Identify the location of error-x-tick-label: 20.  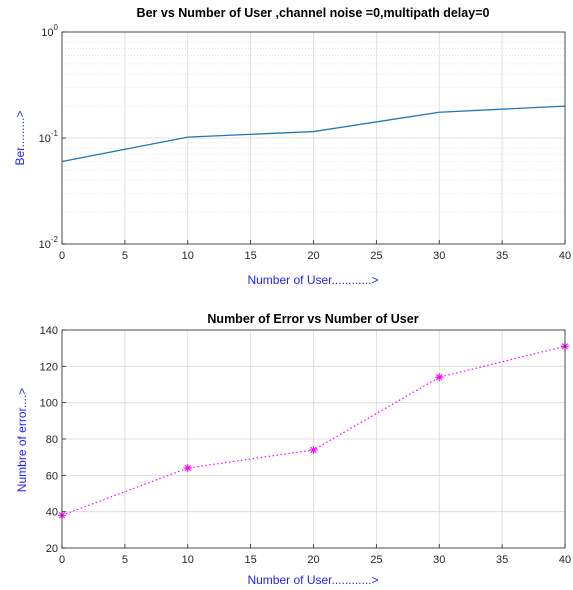
(313, 560).